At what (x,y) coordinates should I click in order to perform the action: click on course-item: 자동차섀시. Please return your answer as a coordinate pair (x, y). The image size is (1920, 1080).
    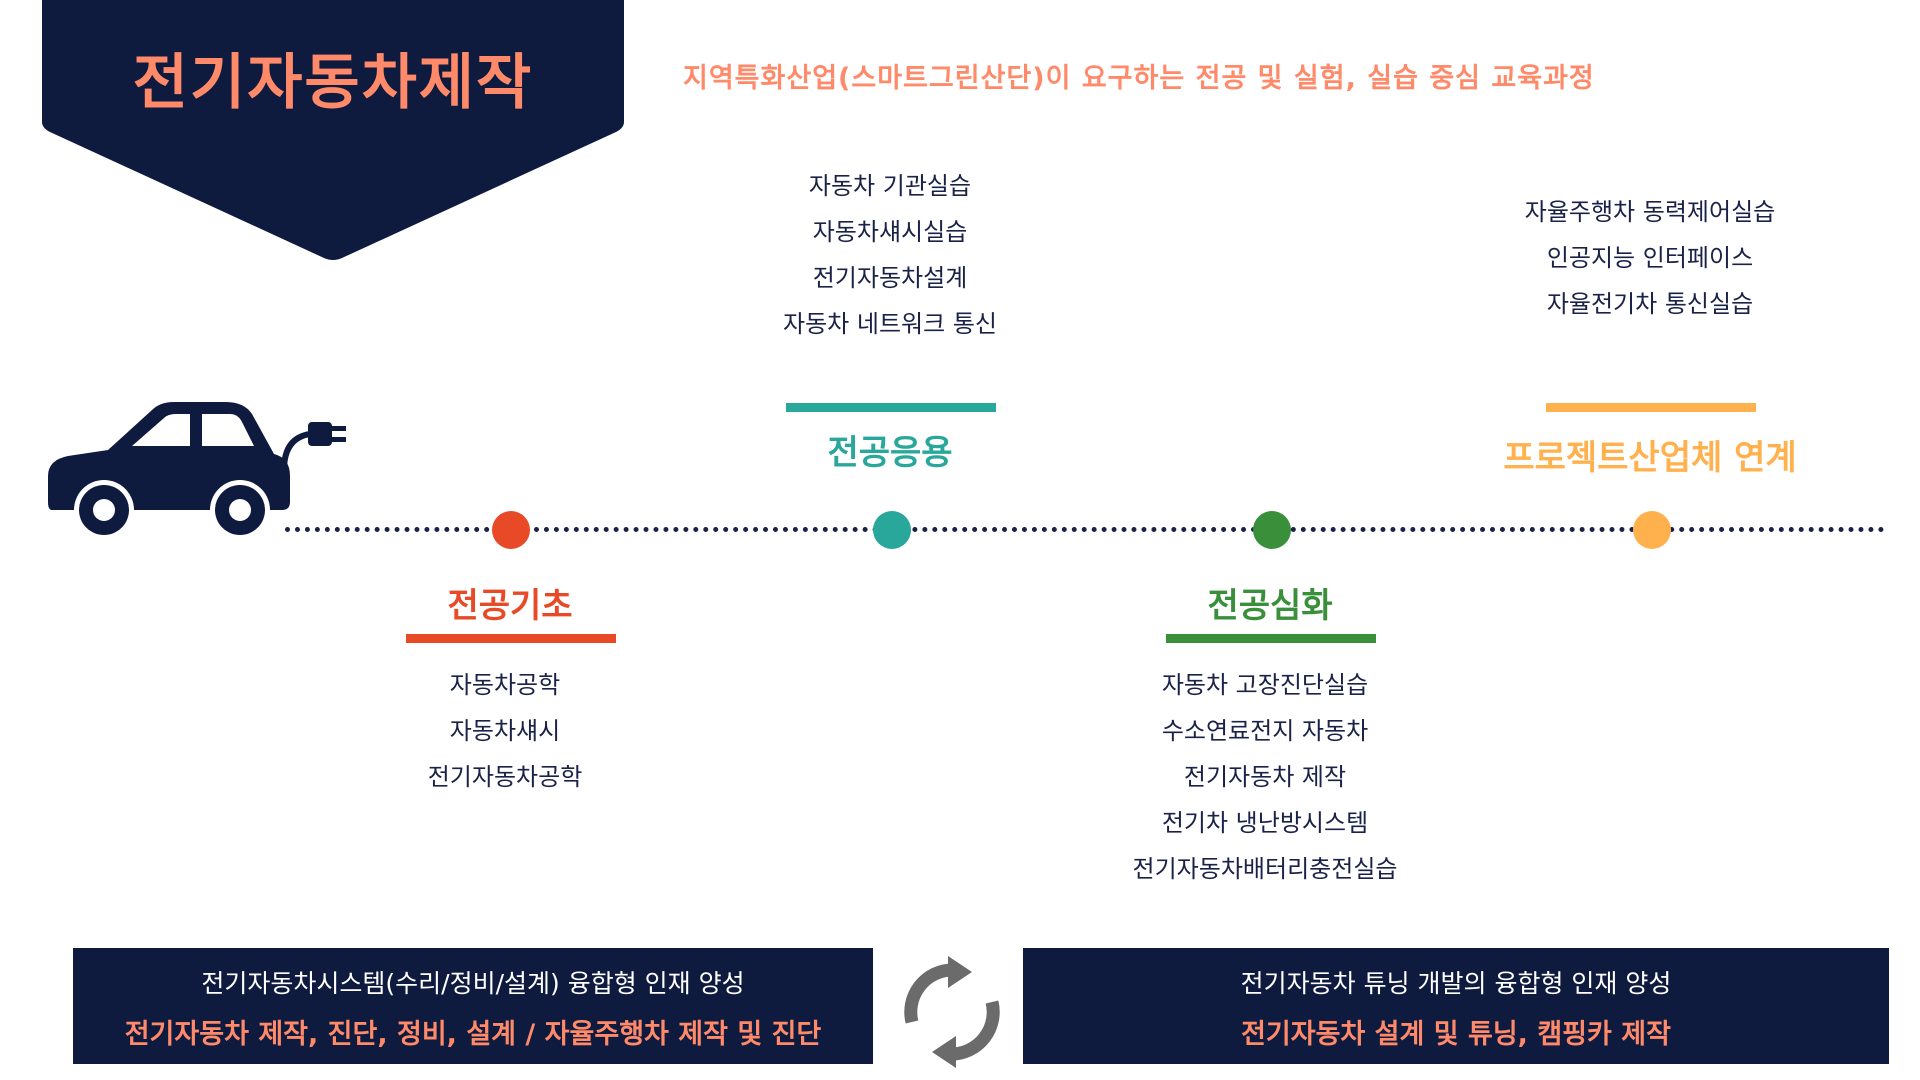
    Looking at the image, I should click on (505, 731).